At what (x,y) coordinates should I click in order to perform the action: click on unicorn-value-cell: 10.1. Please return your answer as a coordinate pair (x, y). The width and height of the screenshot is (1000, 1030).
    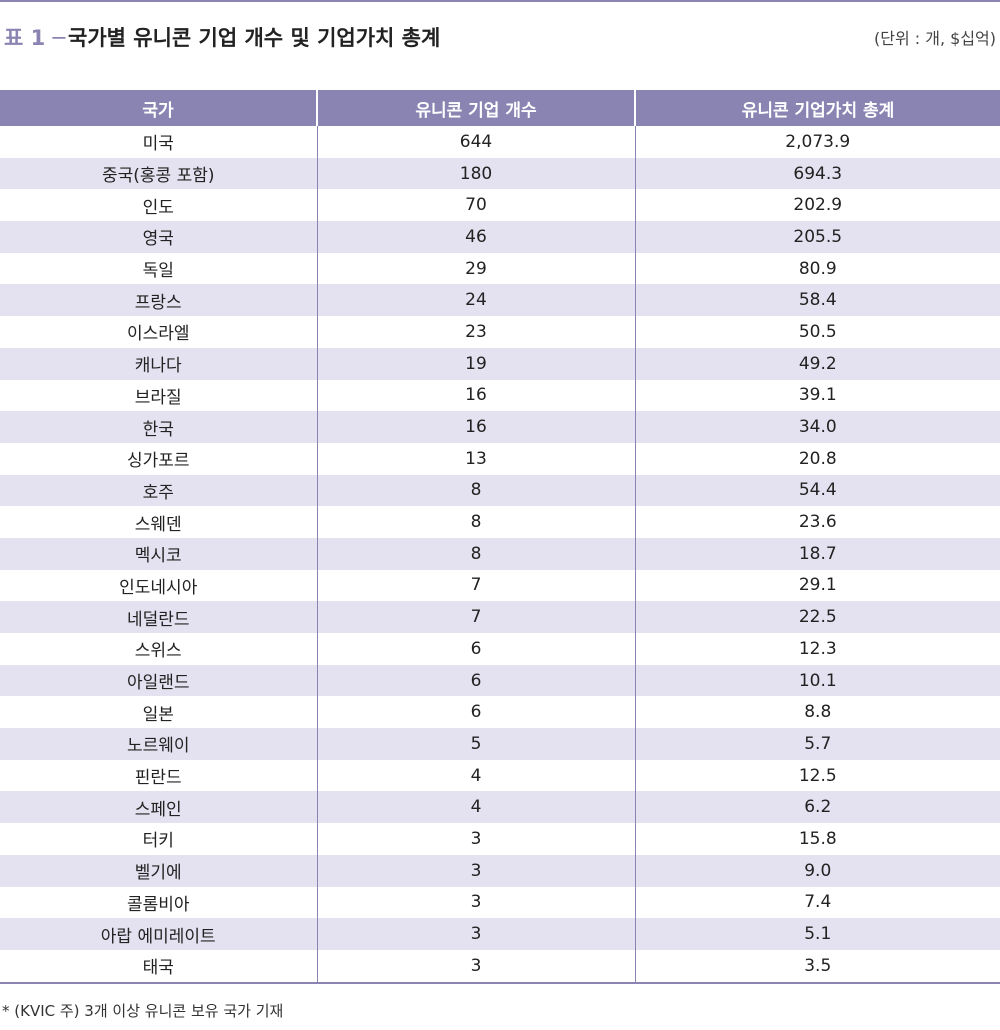
    Looking at the image, I should click on (817, 680).